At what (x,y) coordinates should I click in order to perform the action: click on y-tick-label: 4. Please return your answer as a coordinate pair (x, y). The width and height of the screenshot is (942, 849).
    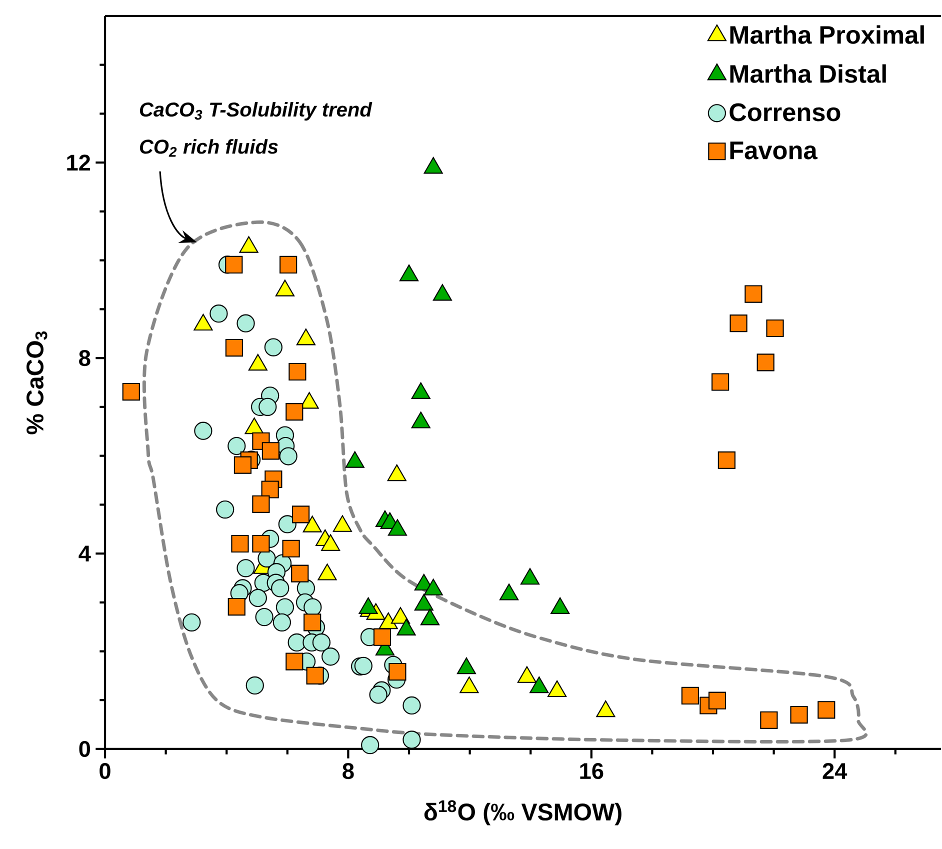
    Looking at the image, I should click on (84, 554).